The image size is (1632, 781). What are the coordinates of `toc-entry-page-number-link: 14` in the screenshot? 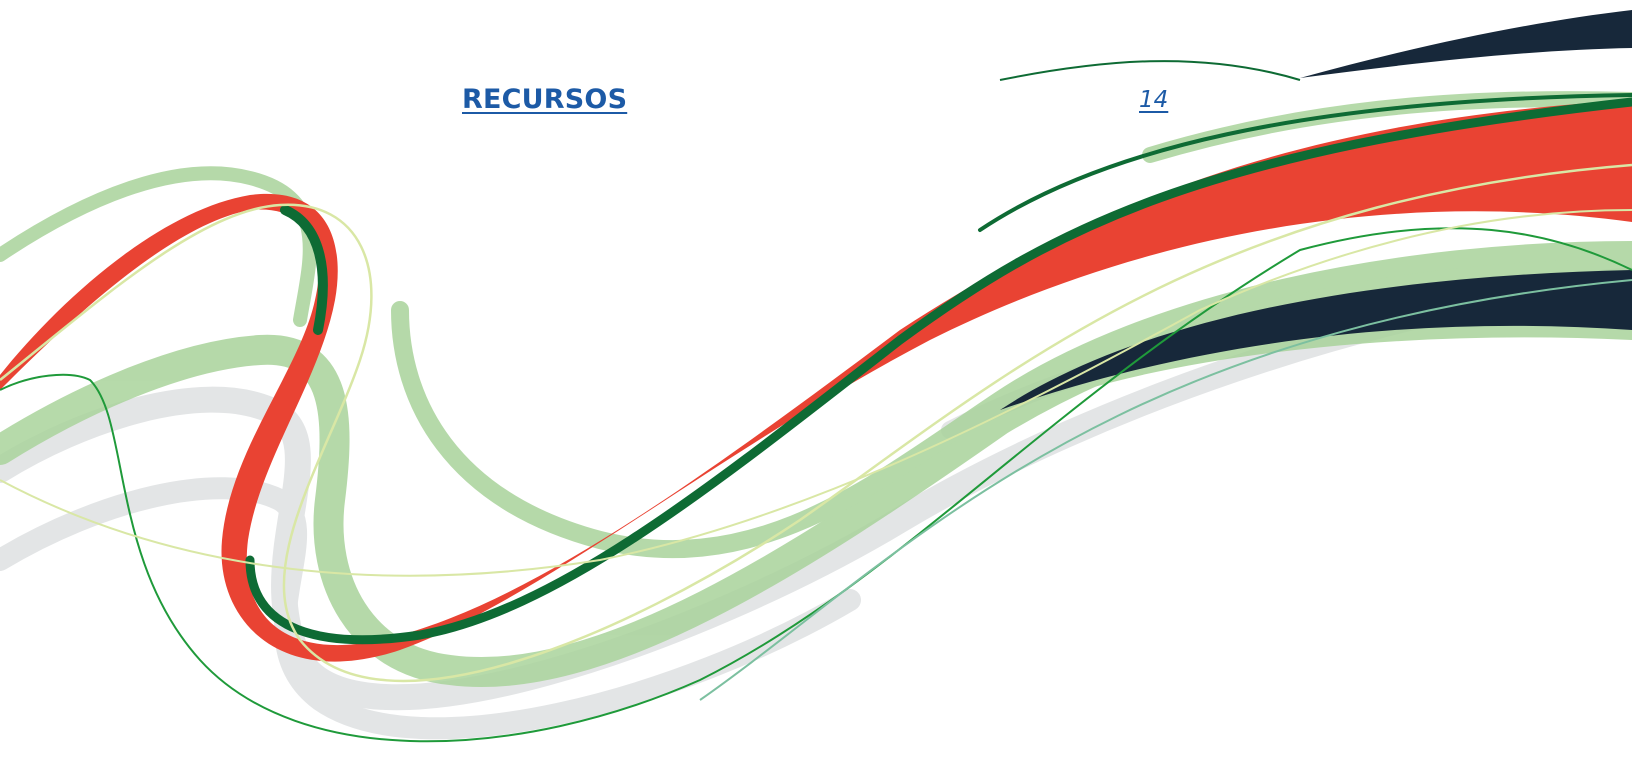 It's located at (1154, 100).